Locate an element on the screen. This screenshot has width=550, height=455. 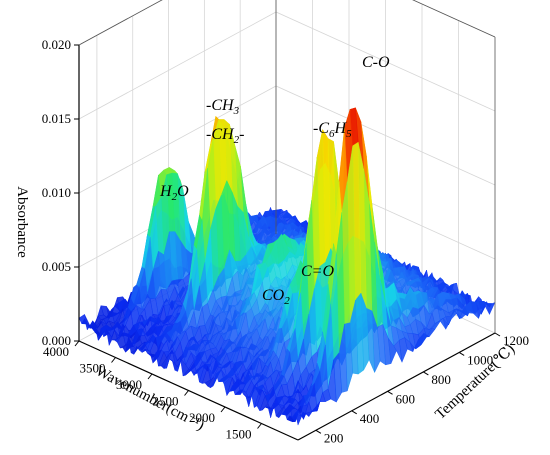
x-tick-label: 3500 is located at coordinates (93, 368).